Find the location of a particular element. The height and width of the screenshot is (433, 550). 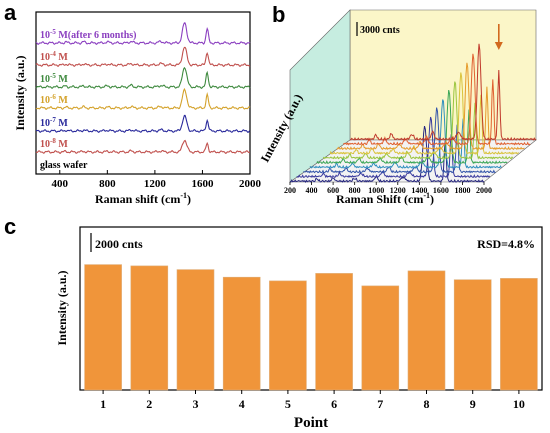

panel-b-x-tick-label: 1000 is located at coordinates (376, 190).